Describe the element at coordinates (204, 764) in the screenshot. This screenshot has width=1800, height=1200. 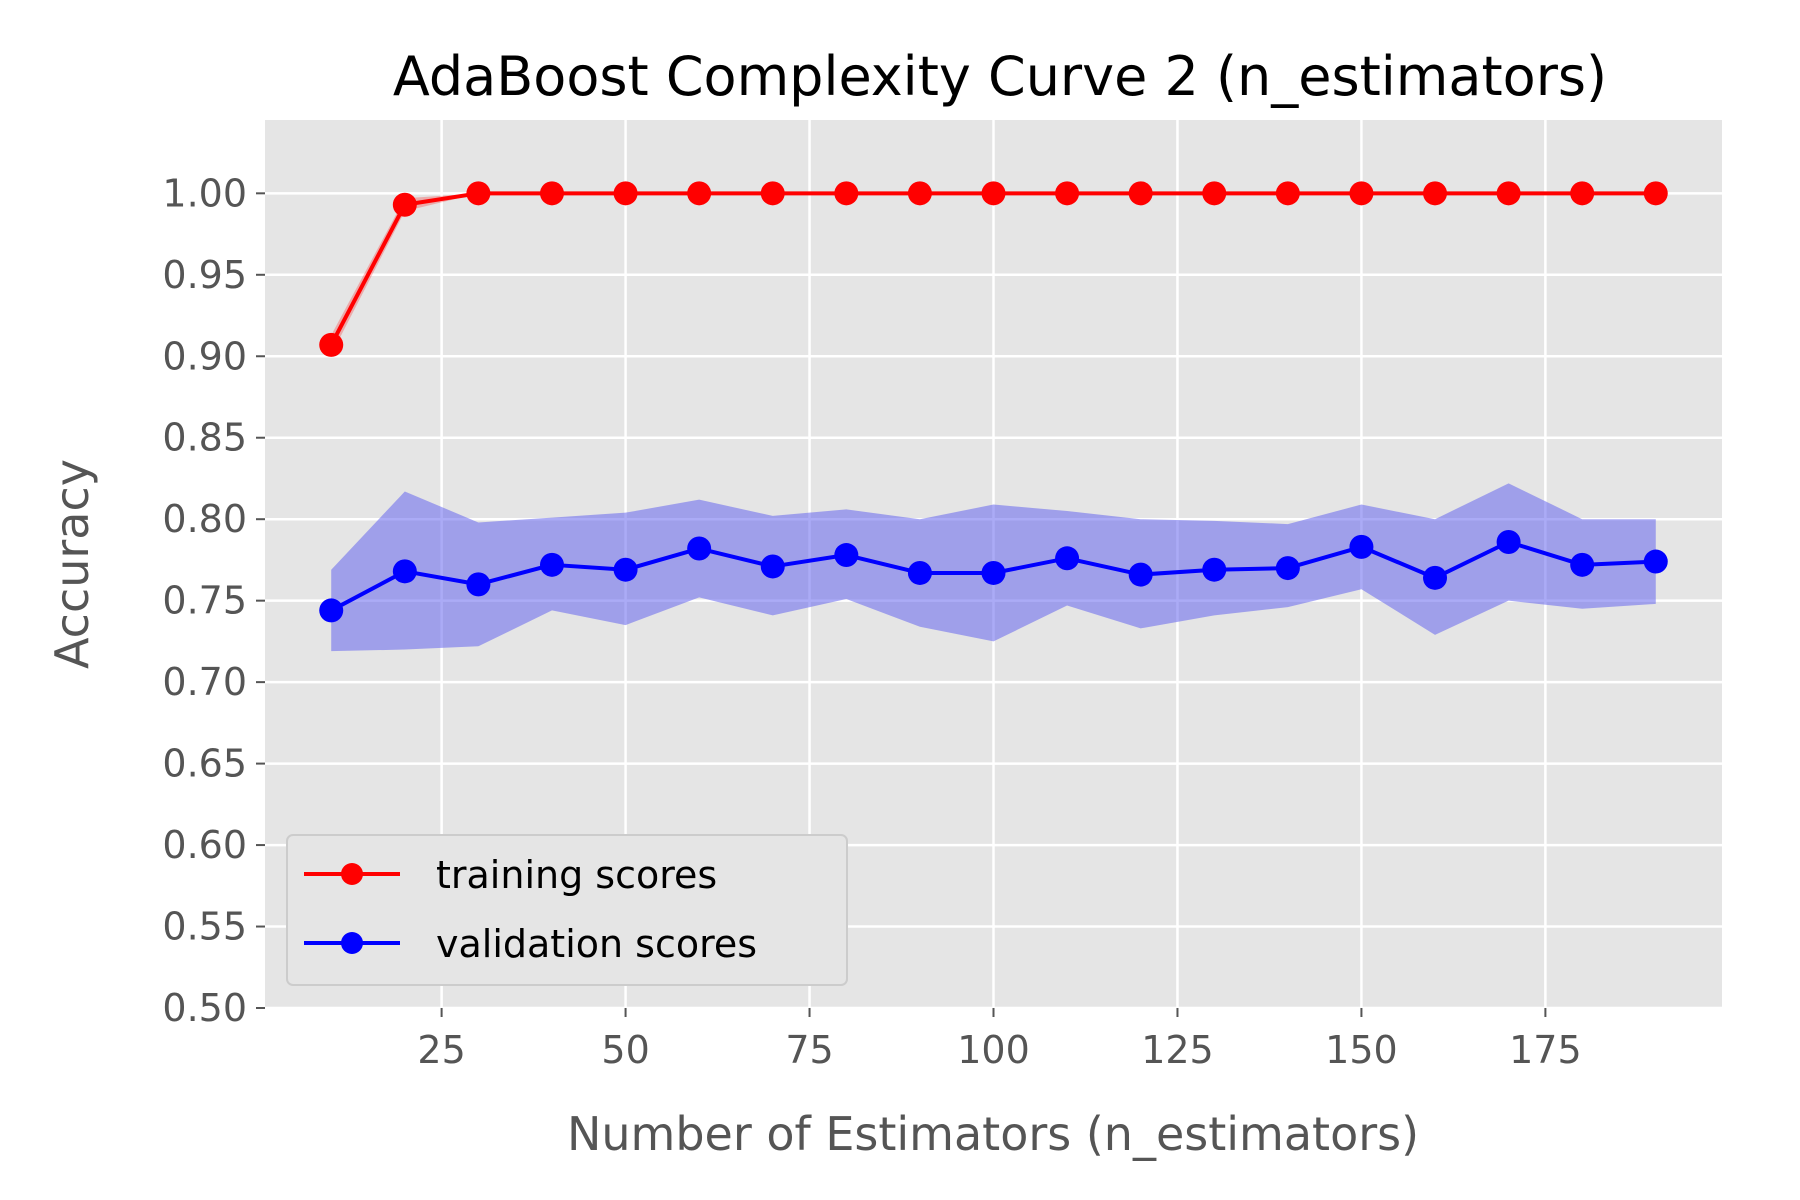
I see `y-tick-label: 0.65` at that location.